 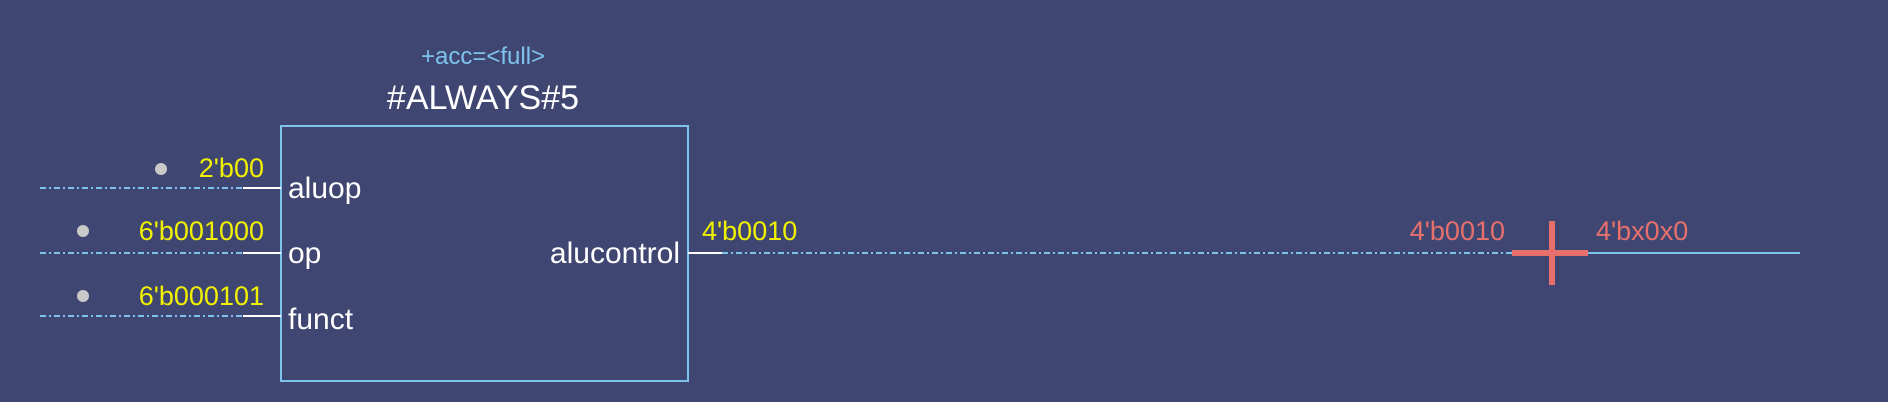 I want to click on cursor-left-value: 4'b0010, so click(x=1457, y=231).